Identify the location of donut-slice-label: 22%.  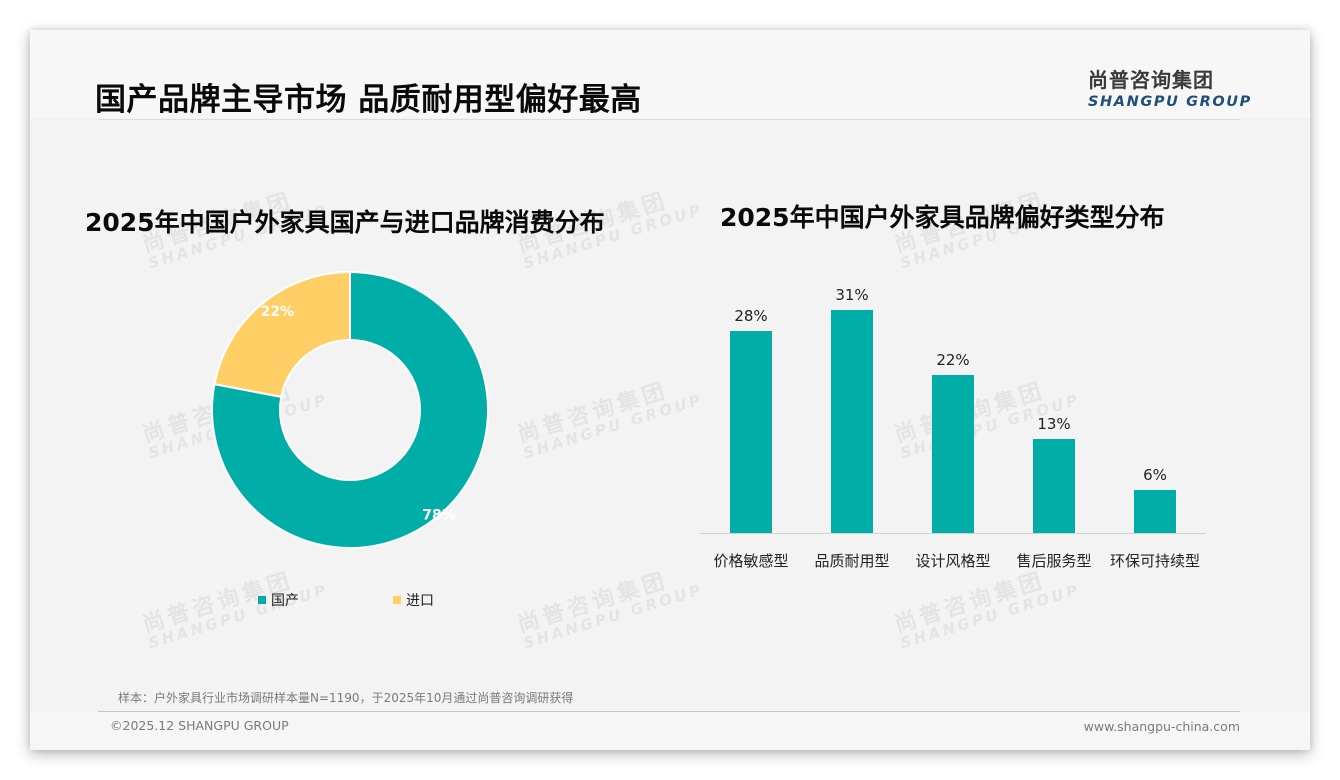
(278, 312).